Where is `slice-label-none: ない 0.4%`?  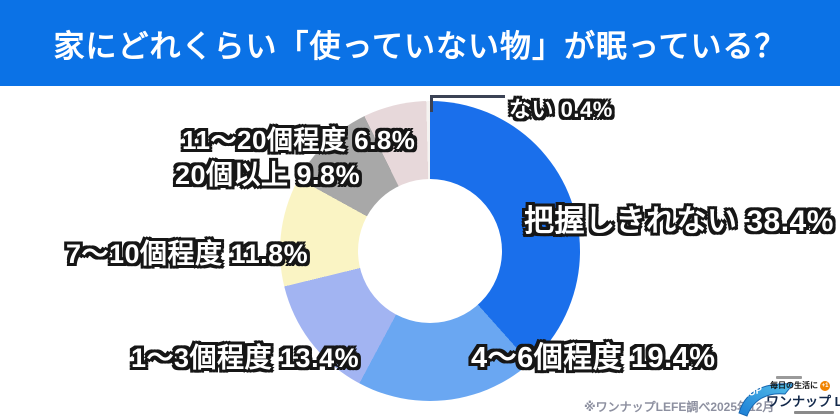
slice-label-none: ない 0.4% is located at coordinates (561, 109).